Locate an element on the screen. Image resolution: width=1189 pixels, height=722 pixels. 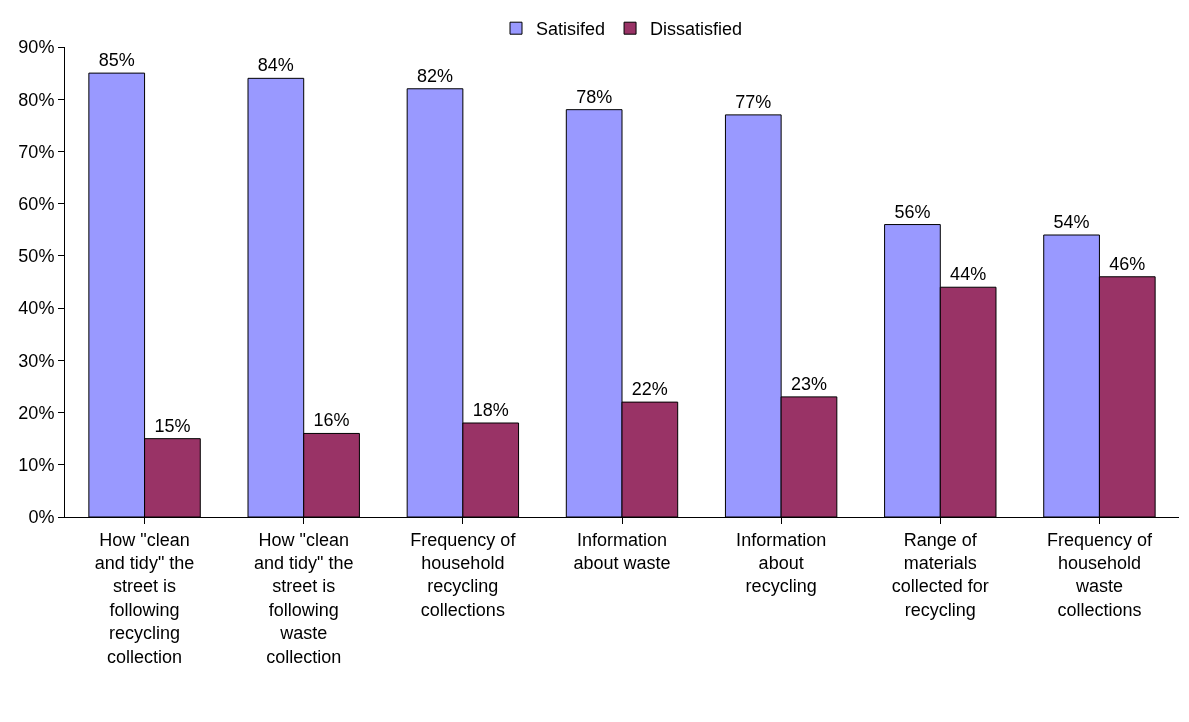
y-tick-label: 90% is located at coordinates (36, 47).